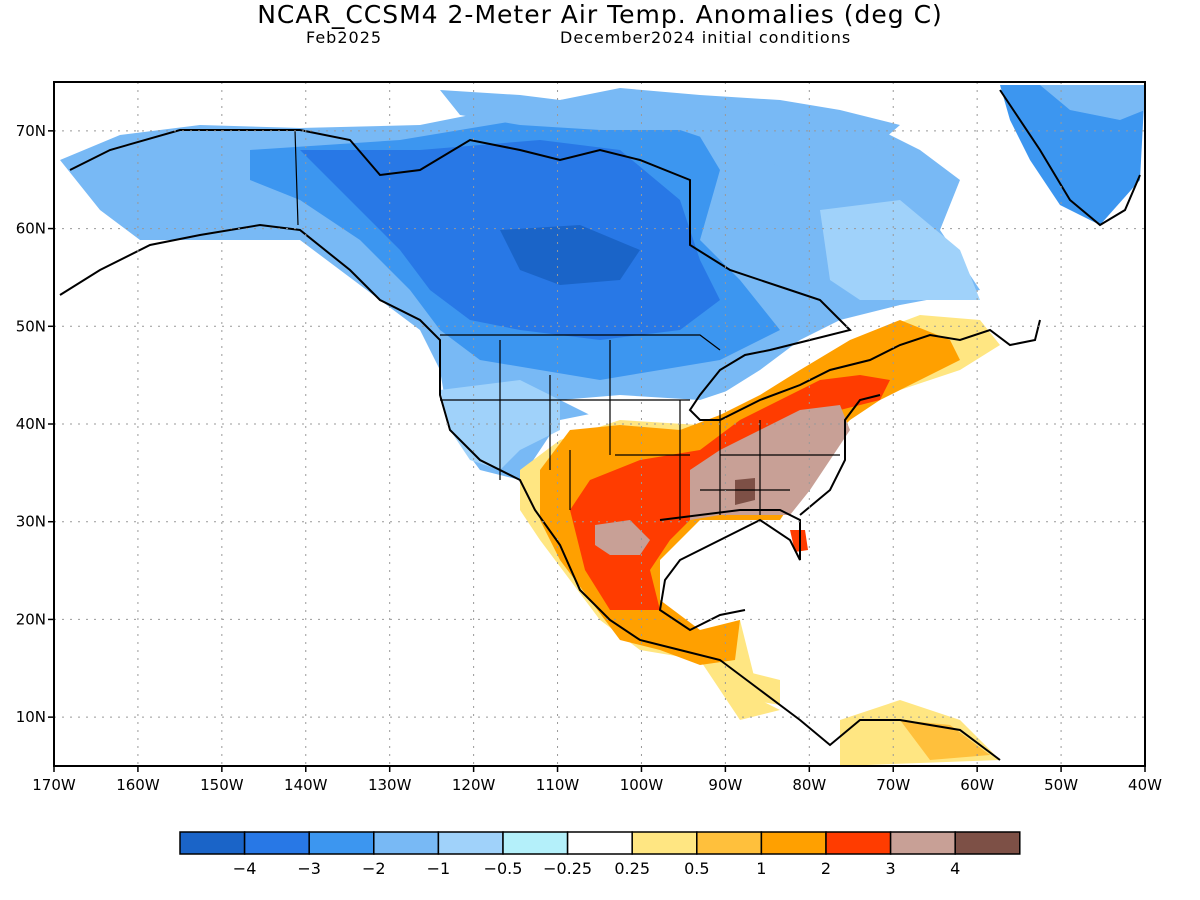 Image resolution: width=1200 pixels, height=900 pixels. What do you see at coordinates (31, 326) in the screenshot?
I see `lat-tick-label: 50N` at bounding box center [31, 326].